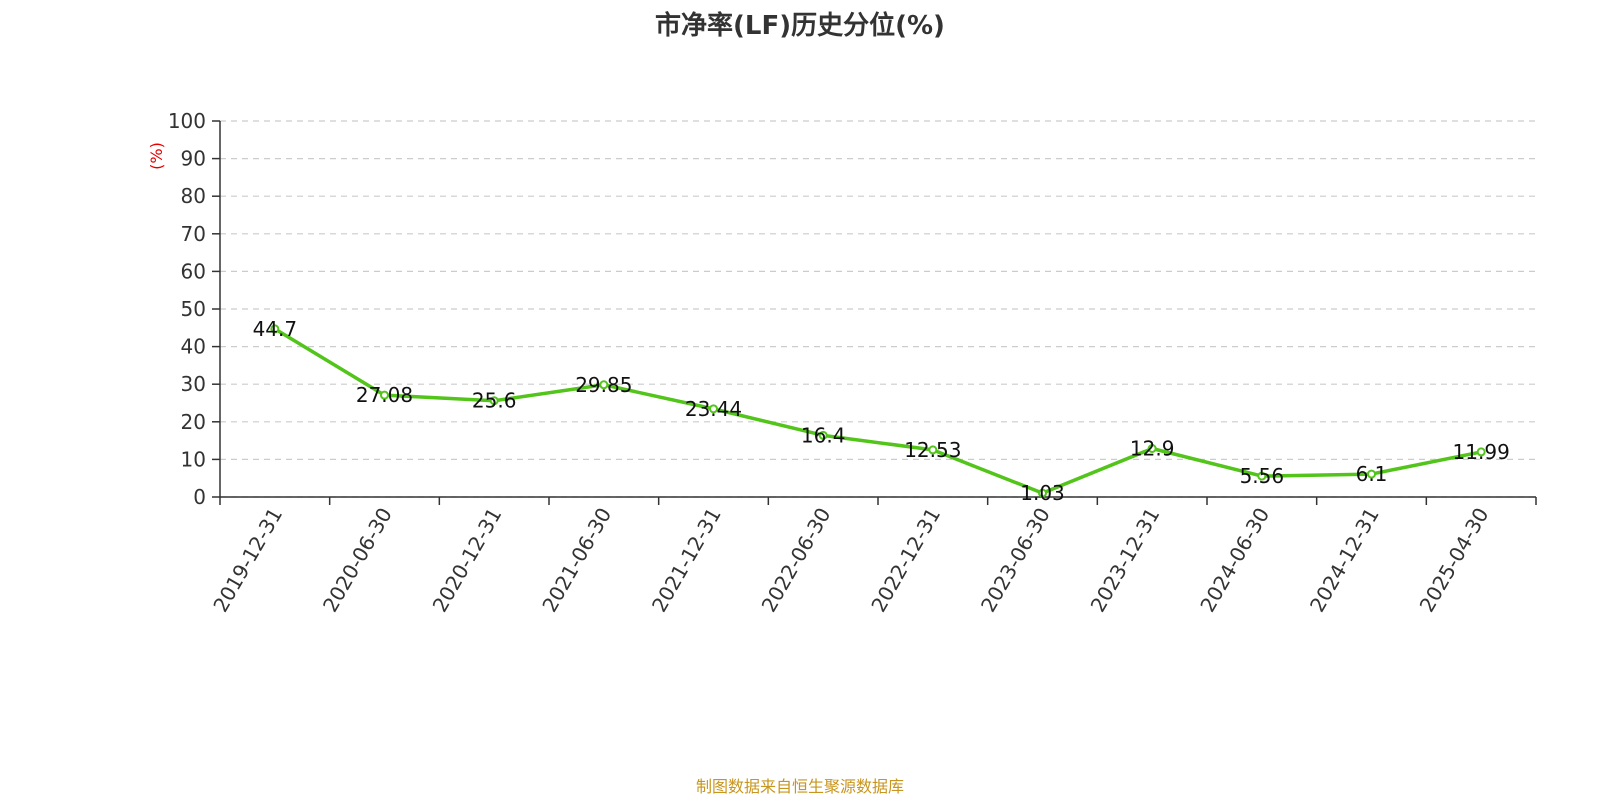 This screenshot has width=1600, height=800. I want to click on data-label: 12.53, so click(932, 450).